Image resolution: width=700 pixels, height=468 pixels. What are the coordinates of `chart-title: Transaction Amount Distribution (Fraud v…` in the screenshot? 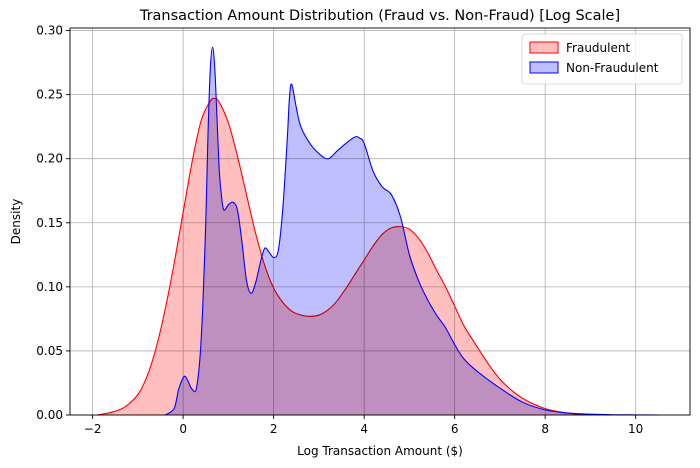 It's located at (379, 16).